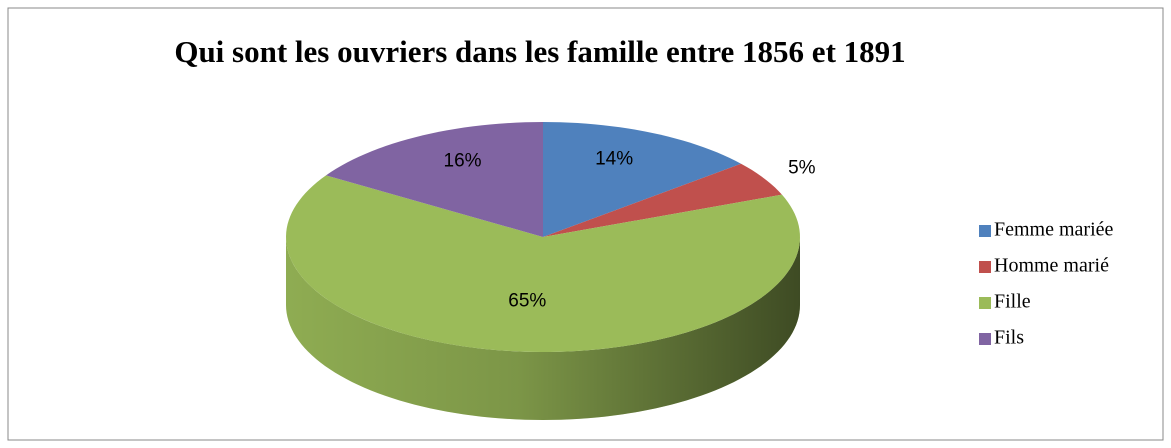  Describe the element at coordinates (463, 161) in the screenshot. I see `data-label: 16%` at that location.